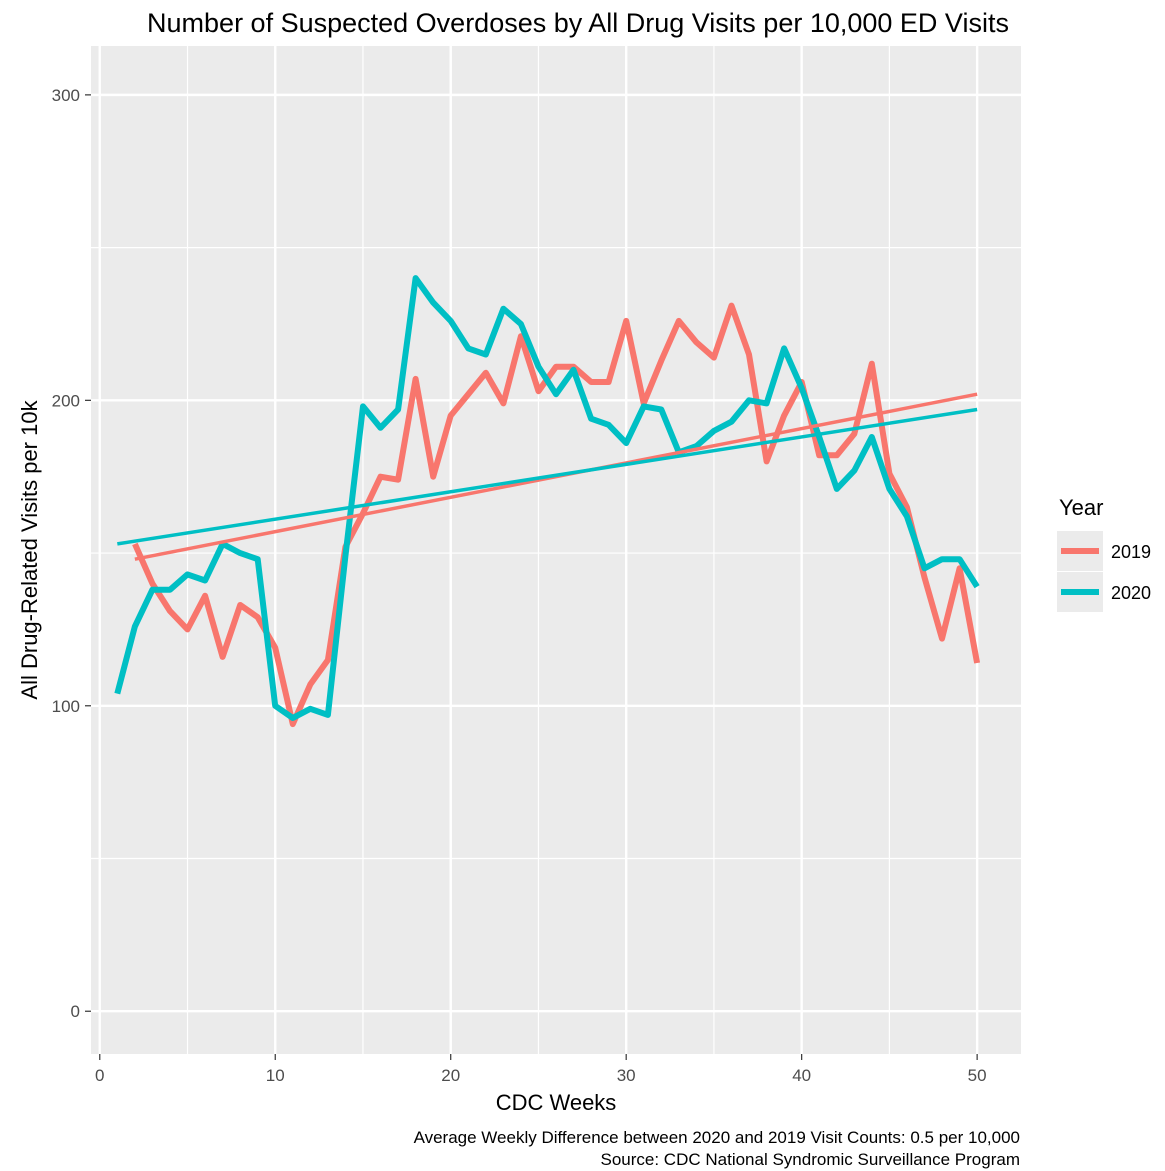  Describe the element at coordinates (1104, 571) in the screenshot. I see `legend-items: 2019 2020` at that location.